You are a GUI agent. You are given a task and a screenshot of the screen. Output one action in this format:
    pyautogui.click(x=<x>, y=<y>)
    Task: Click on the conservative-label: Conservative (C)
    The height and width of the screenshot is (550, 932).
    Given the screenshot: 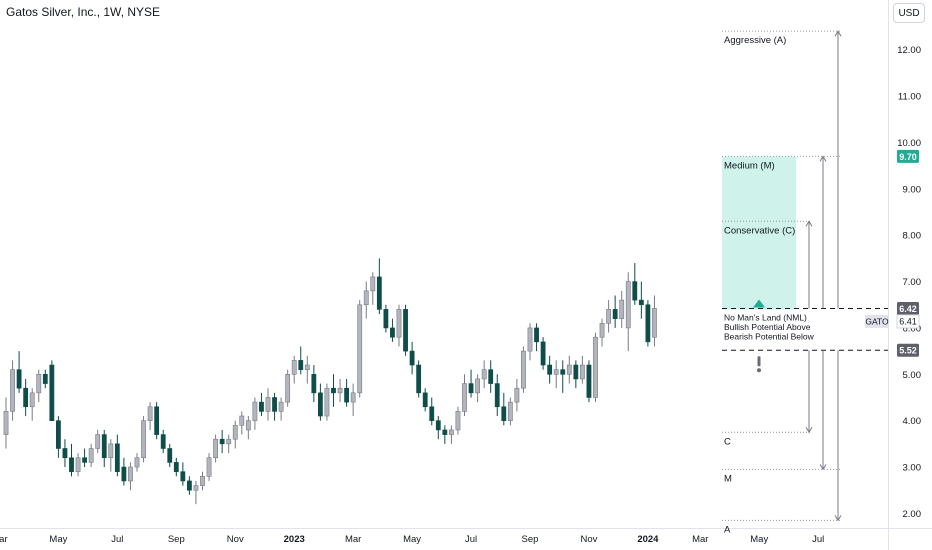 What is the action you would take?
    pyautogui.click(x=759, y=230)
    